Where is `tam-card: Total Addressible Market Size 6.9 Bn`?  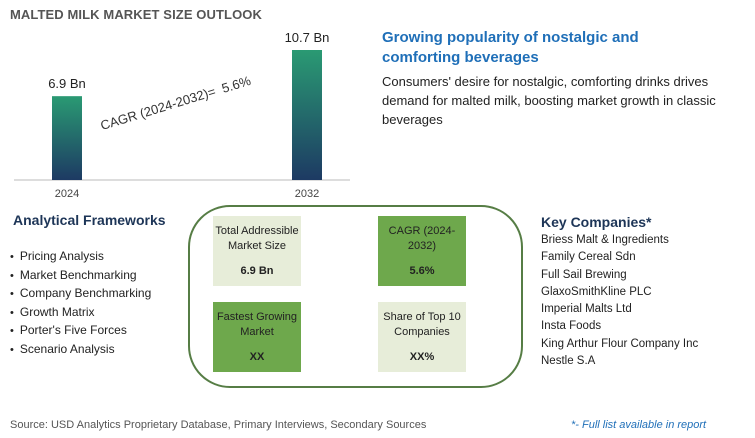
tam-card: Total Addressible Market Size 6.9 Bn is located at coordinates (257, 251).